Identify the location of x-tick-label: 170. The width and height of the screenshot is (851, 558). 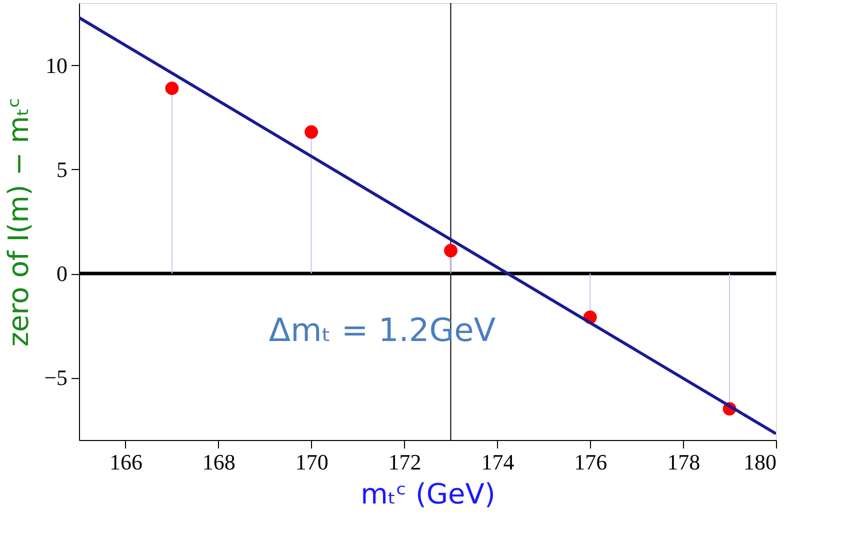
(311, 462).